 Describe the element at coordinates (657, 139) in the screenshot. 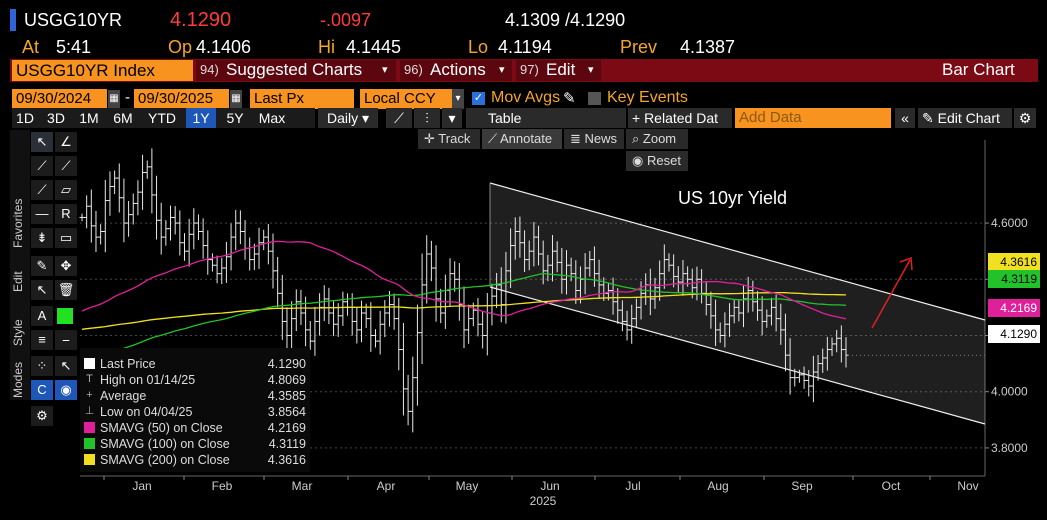

I see `zoom-button: ⌕ Zoom` at that location.